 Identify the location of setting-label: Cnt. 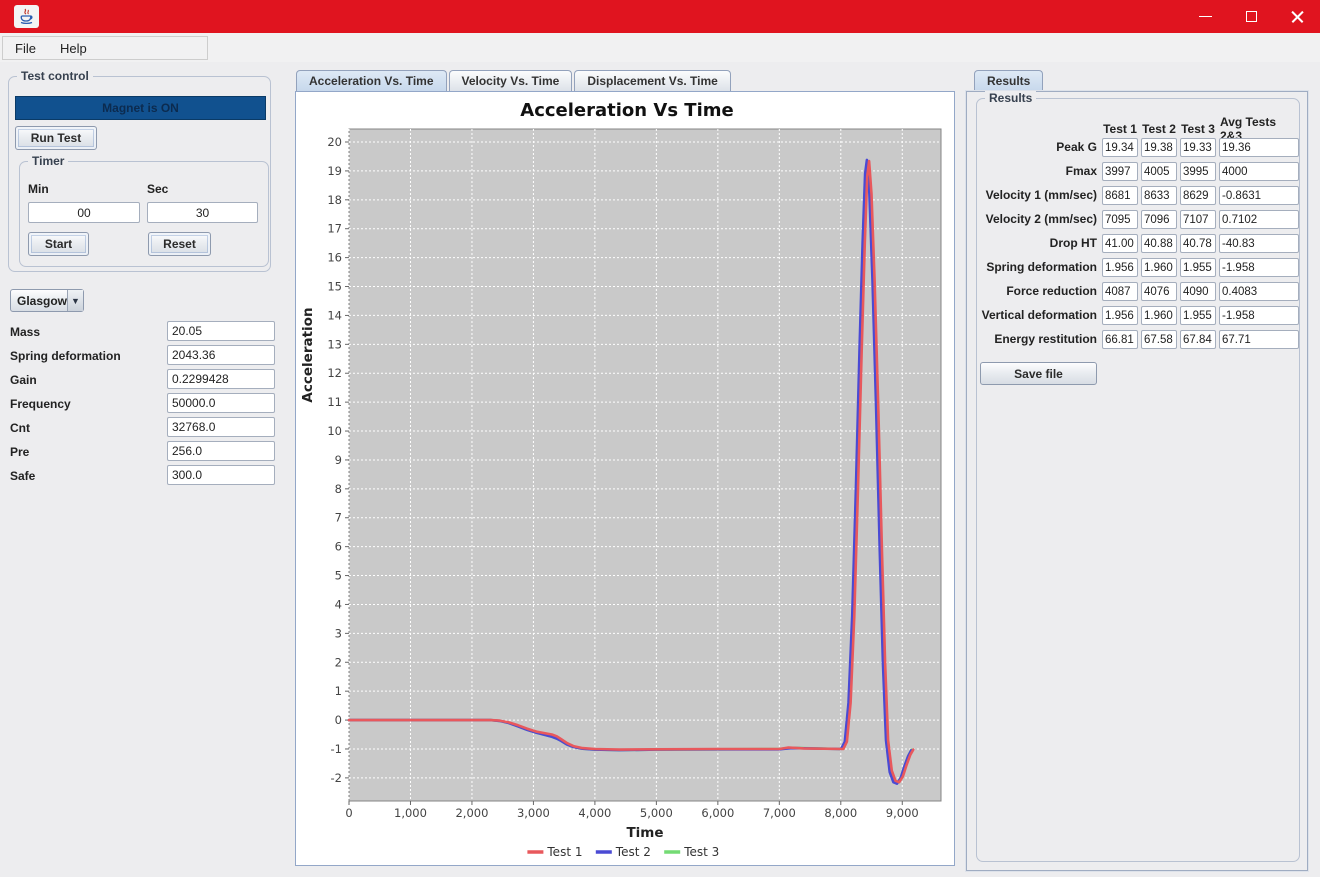
(20, 428).